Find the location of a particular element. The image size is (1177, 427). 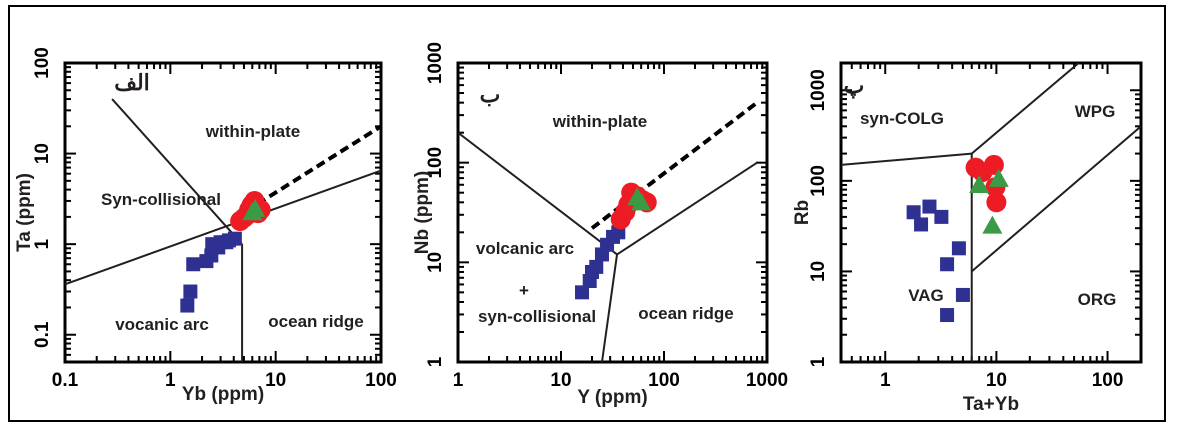

y-axis-label: Nb (ppm) is located at coordinates (422, 212).